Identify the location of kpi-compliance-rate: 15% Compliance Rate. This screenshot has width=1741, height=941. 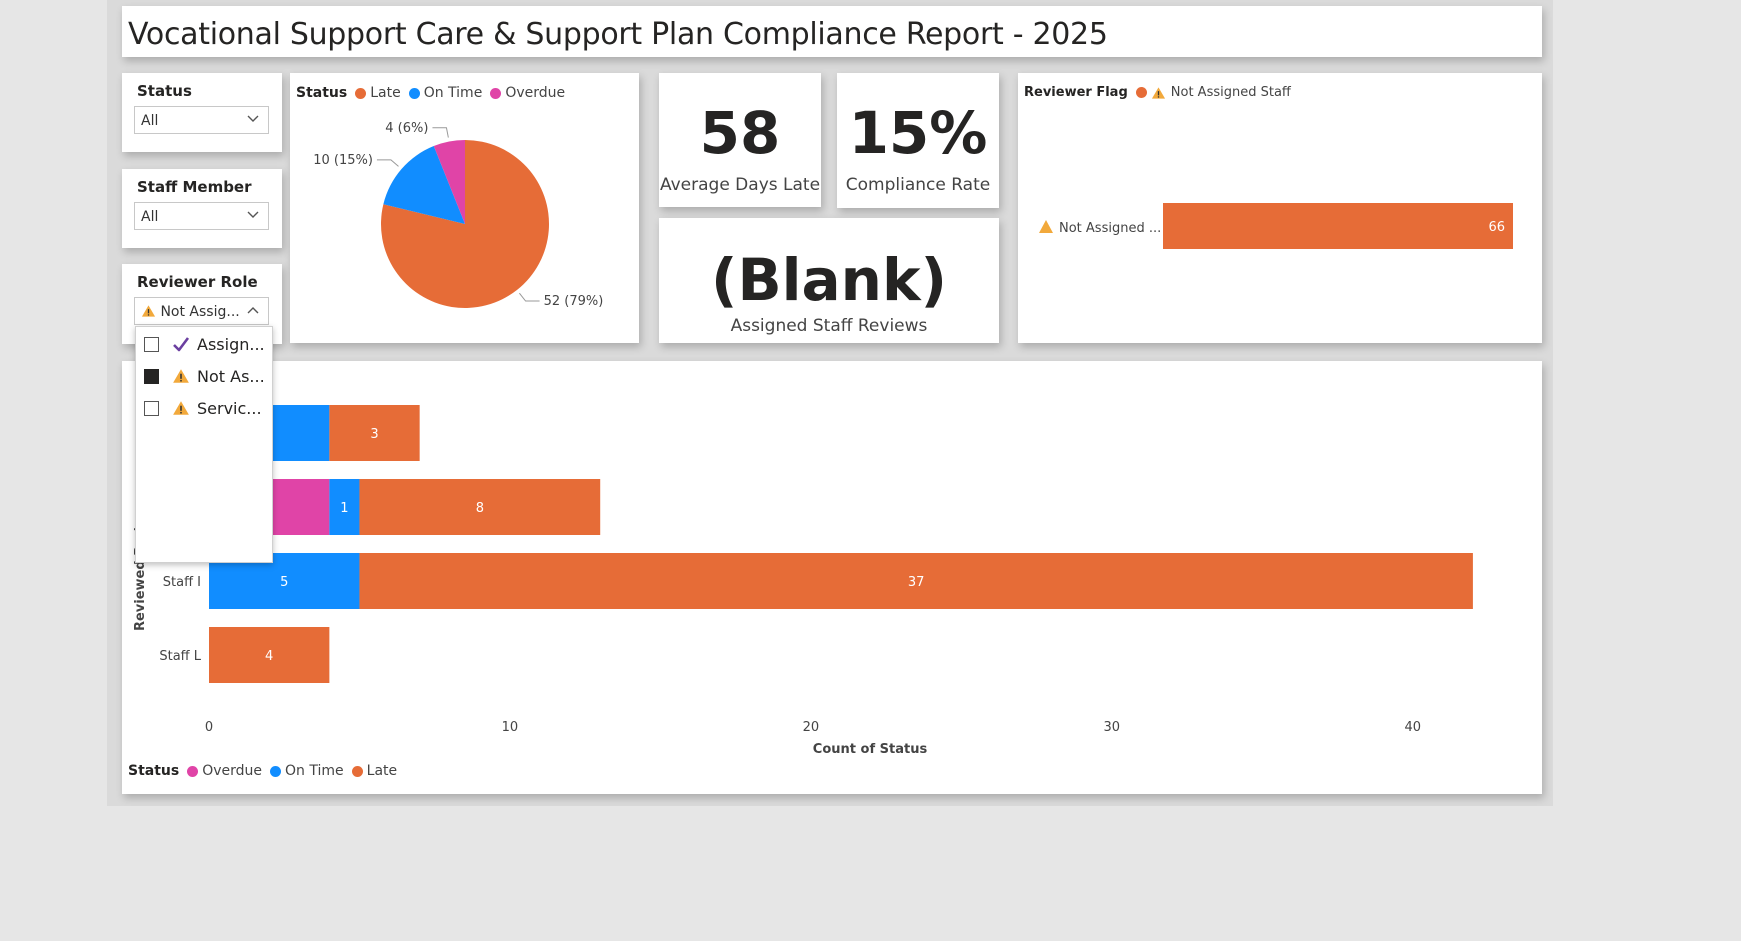
(918, 140).